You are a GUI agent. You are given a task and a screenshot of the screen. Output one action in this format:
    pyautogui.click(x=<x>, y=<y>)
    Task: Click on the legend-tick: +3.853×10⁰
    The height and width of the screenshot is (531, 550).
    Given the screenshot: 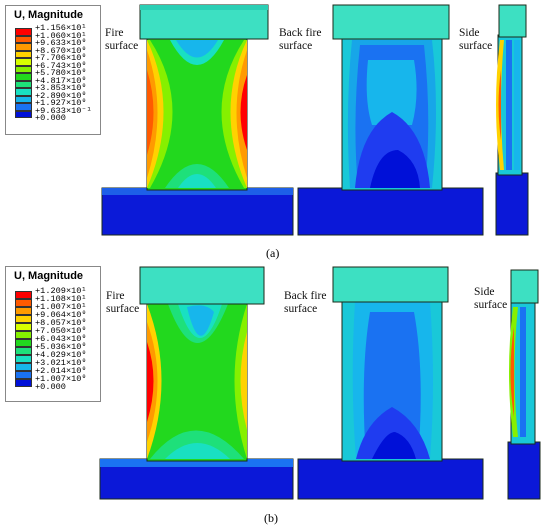 What is the action you would take?
    pyautogui.click(x=61, y=88)
    